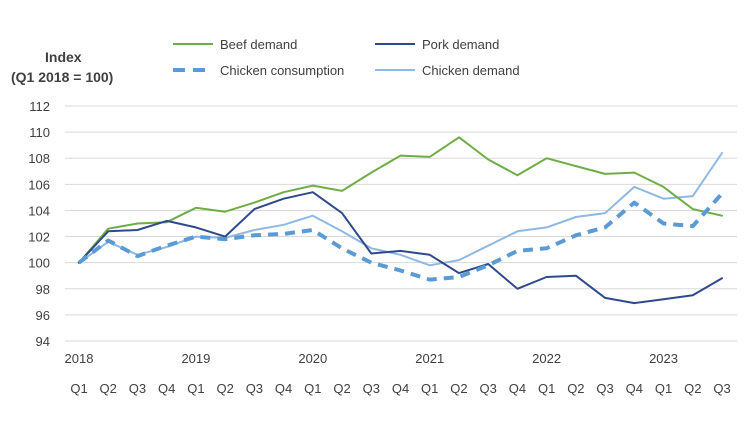  What do you see at coordinates (62, 77) in the screenshot?
I see `y-axis-label-line2: (Q1 2018 = 100)` at bounding box center [62, 77].